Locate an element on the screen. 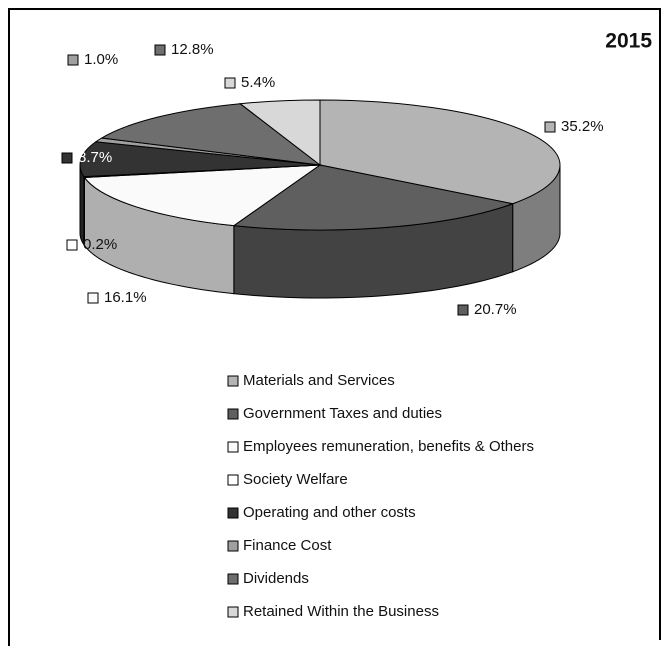 Image resolution: width=663 pixels, height=646 pixels. data-label: 12.8% is located at coordinates (192, 49).